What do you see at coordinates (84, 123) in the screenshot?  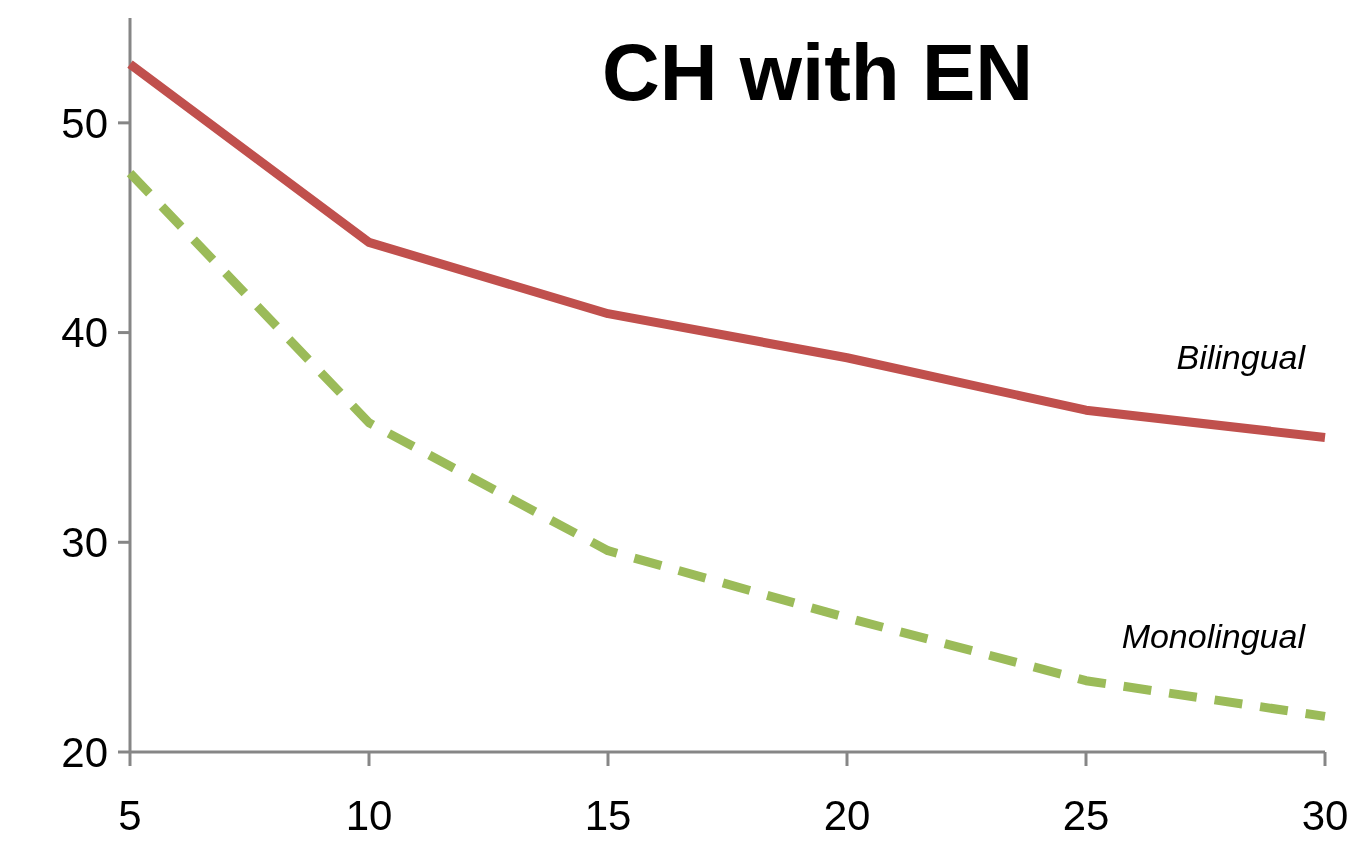 I see `y-tick-label: 50` at bounding box center [84, 123].